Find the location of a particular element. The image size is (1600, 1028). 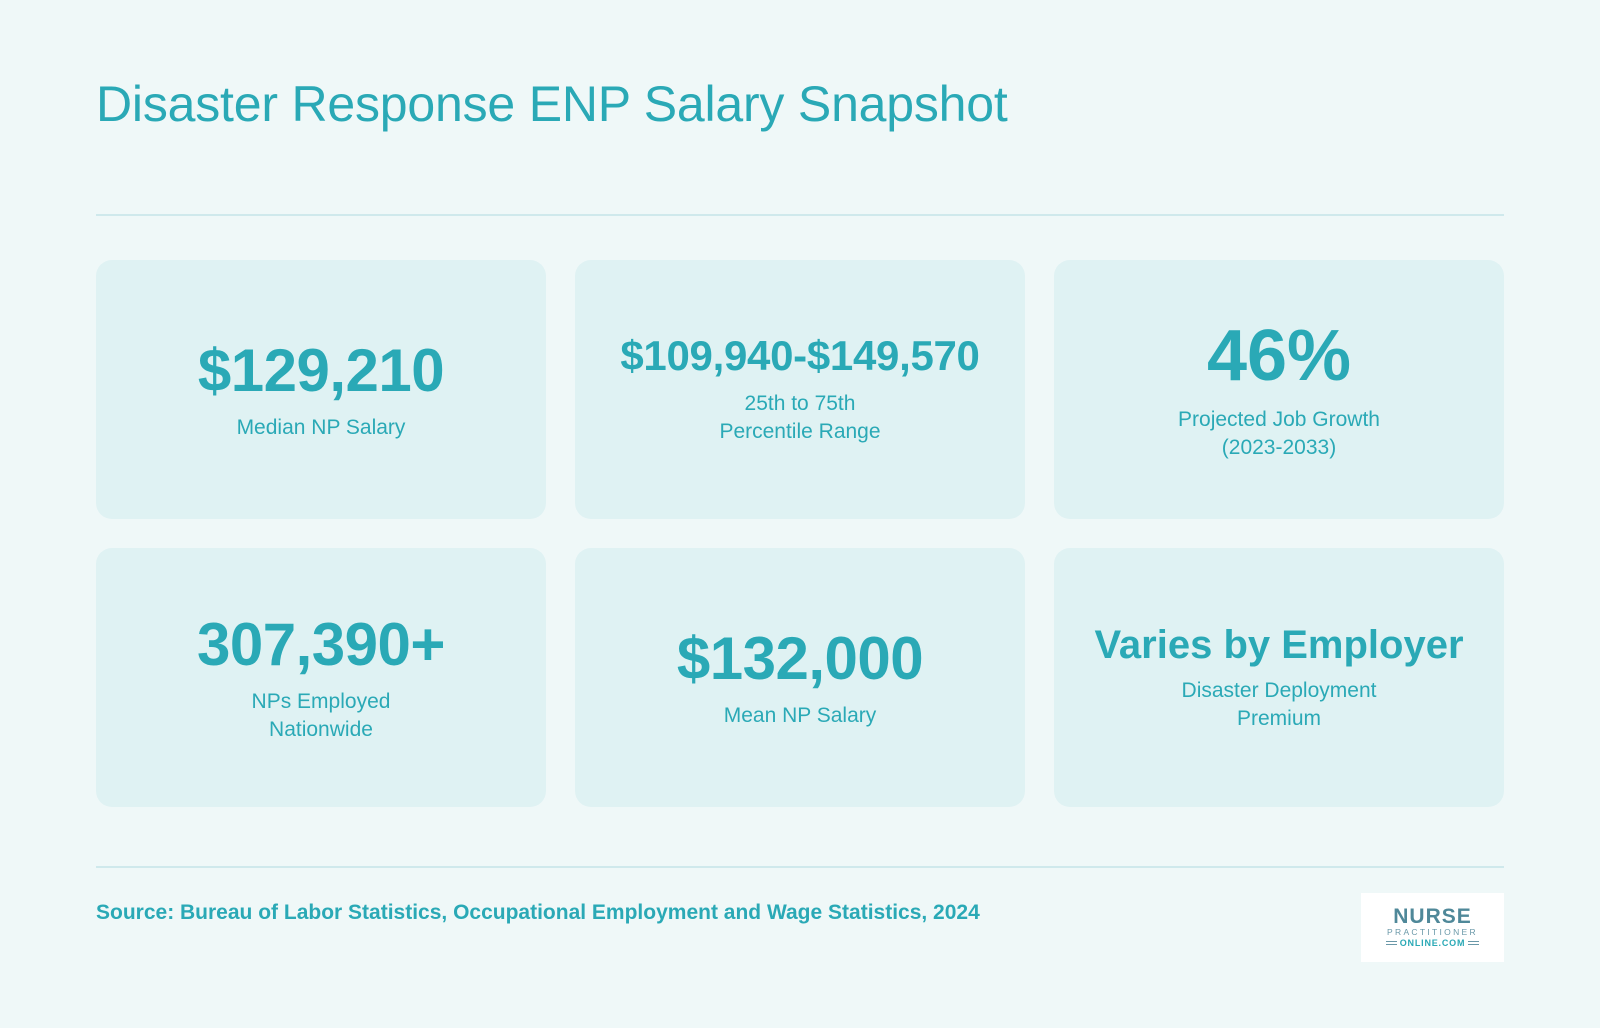

logo-wordmark-bottom-row: ONLINE.COM is located at coordinates (1433, 943).